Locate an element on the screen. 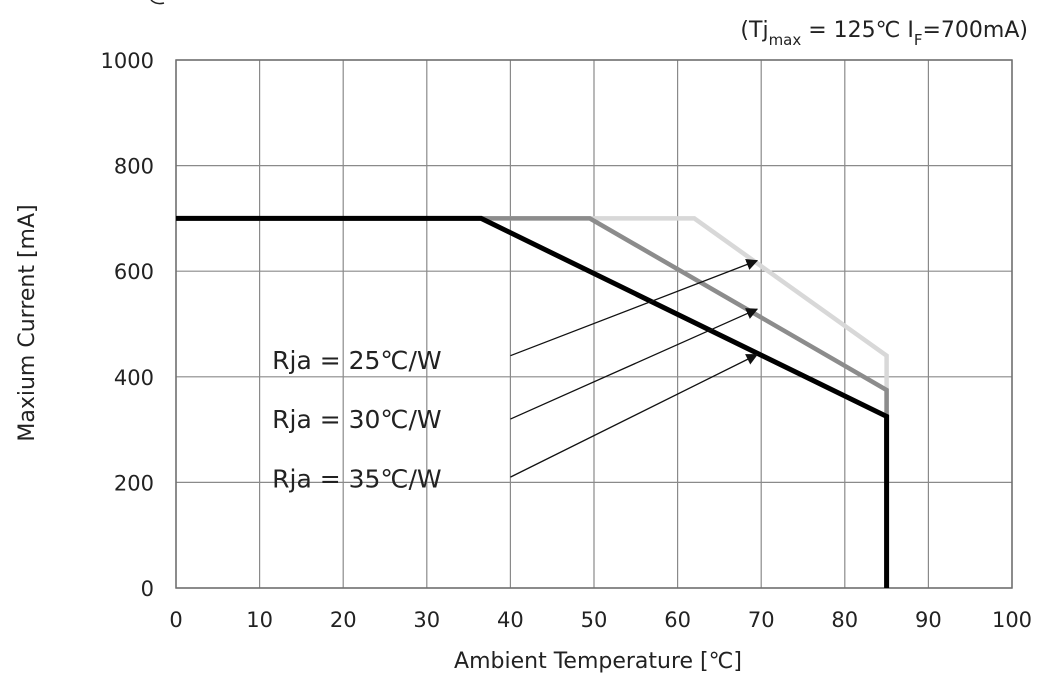 The height and width of the screenshot is (679, 1039). y-tick-label-400: 400 is located at coordinates (134, 378).